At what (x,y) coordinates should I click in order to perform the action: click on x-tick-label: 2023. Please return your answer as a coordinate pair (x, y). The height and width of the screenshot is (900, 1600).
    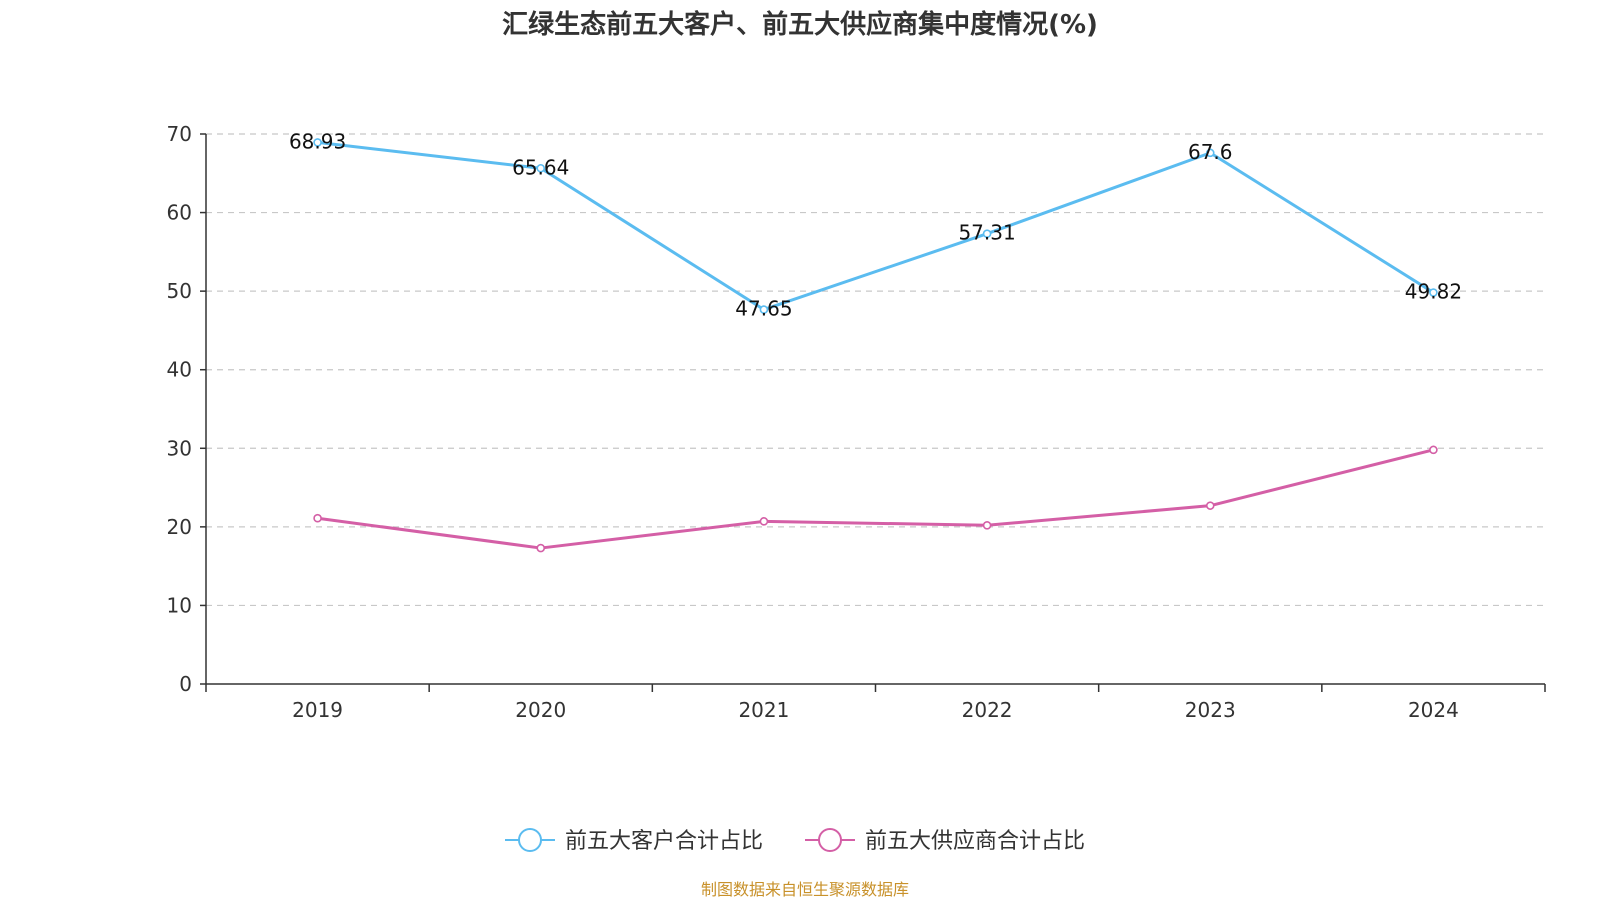
    Looking at the image, I should click on (1210, 710).